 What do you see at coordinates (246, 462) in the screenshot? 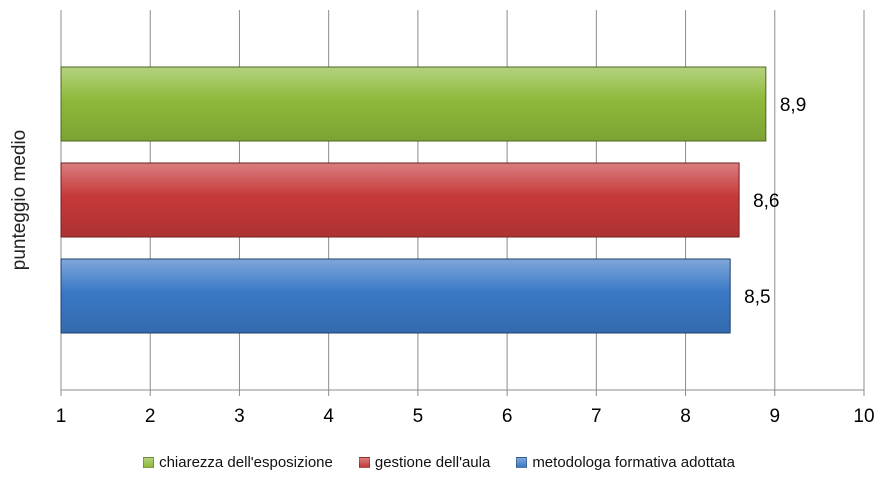
I see `legend-label: chiarezza dell'esposizione` at bounding box center [246, 462].